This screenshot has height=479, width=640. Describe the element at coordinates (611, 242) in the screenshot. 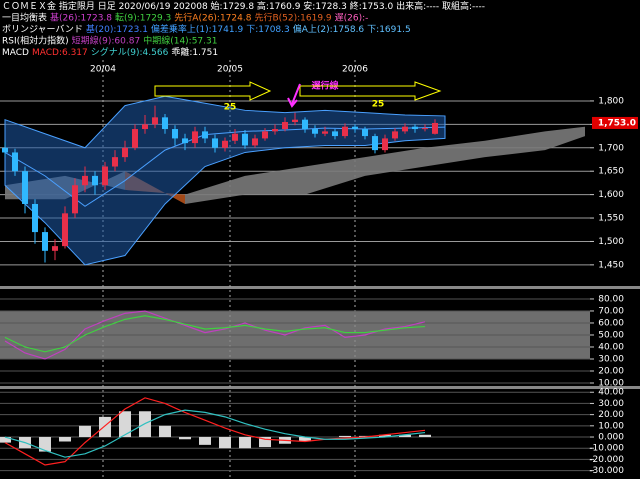

I see `y-tick-label: 1,500` at that location.